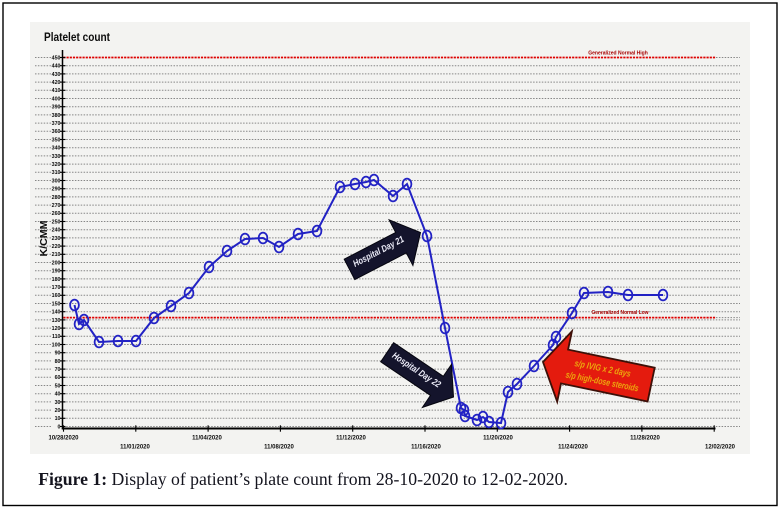 This screenshot has height=516, width=783. What do you see at coordinates (56, 321) in the screenshot?
I see `svg-text: 130` at bounding box center [56, 321].